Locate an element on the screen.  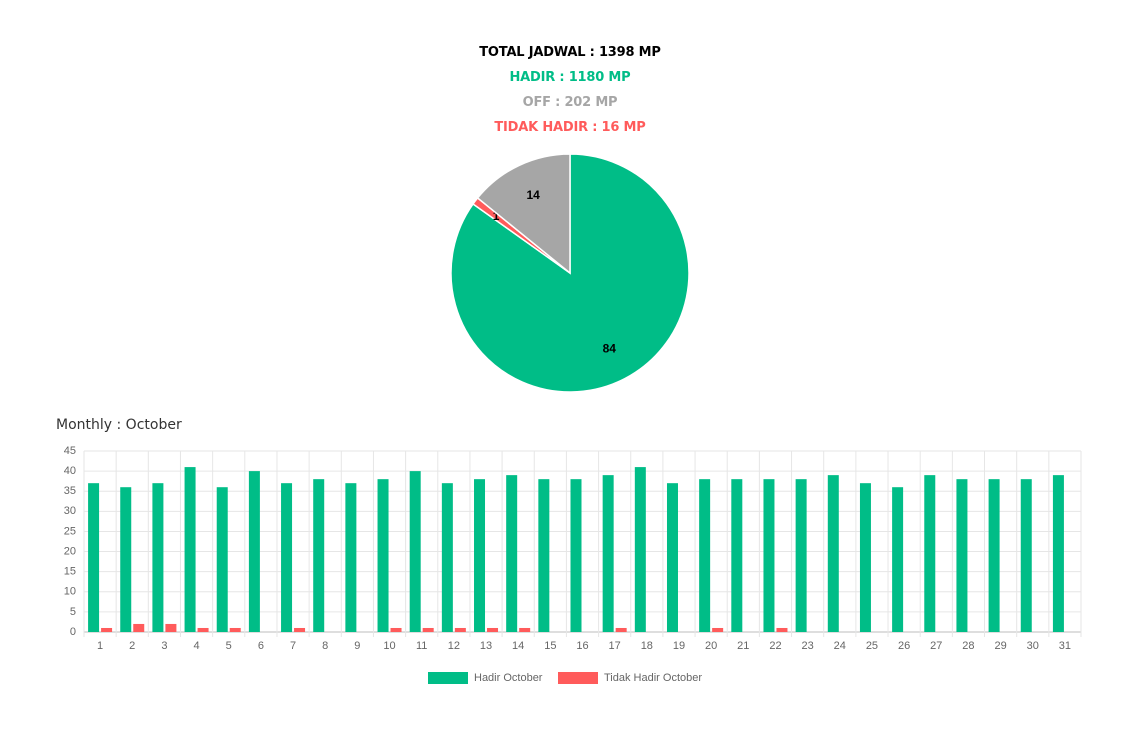
y-tick-label: 35 is located at coordinates (70, 491).